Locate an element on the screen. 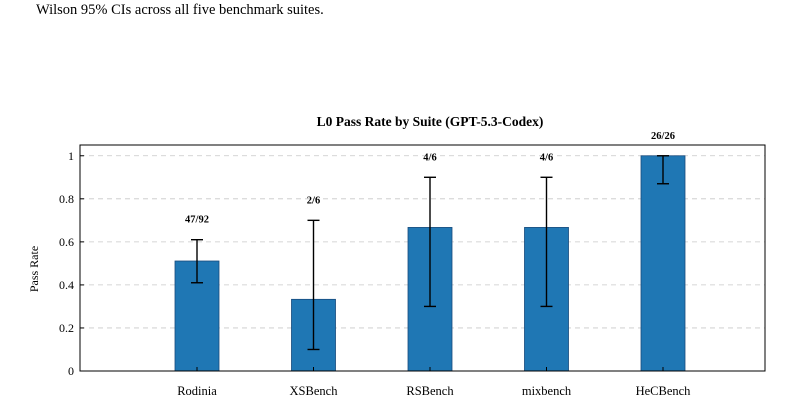 The image size is (788, 405). data-labels: 47/92 2/6 4/6 4/6 26/26 is located at coordinates (430, 178).